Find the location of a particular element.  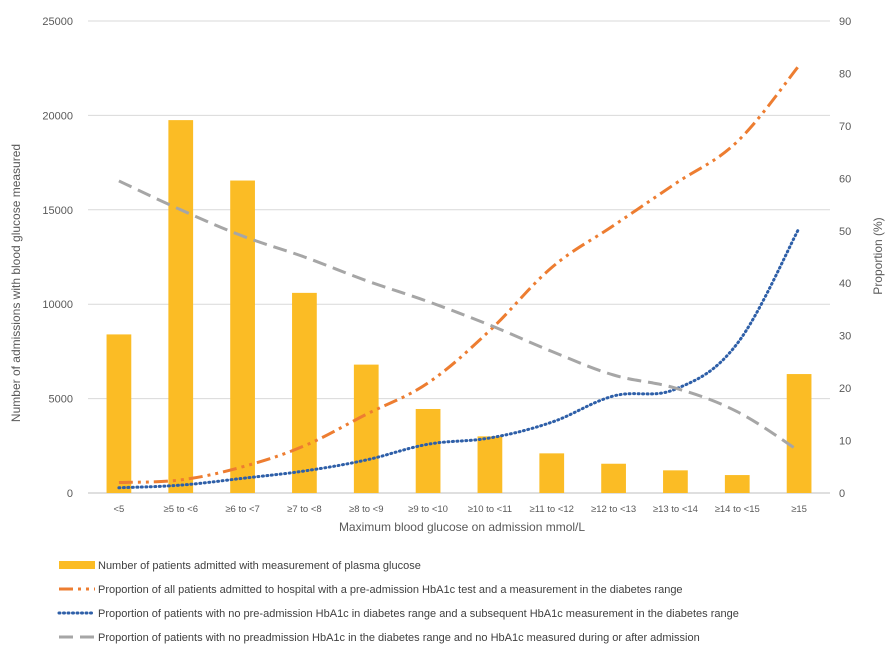

y-tick-label: 5000 is located at coordinates (61, 400).